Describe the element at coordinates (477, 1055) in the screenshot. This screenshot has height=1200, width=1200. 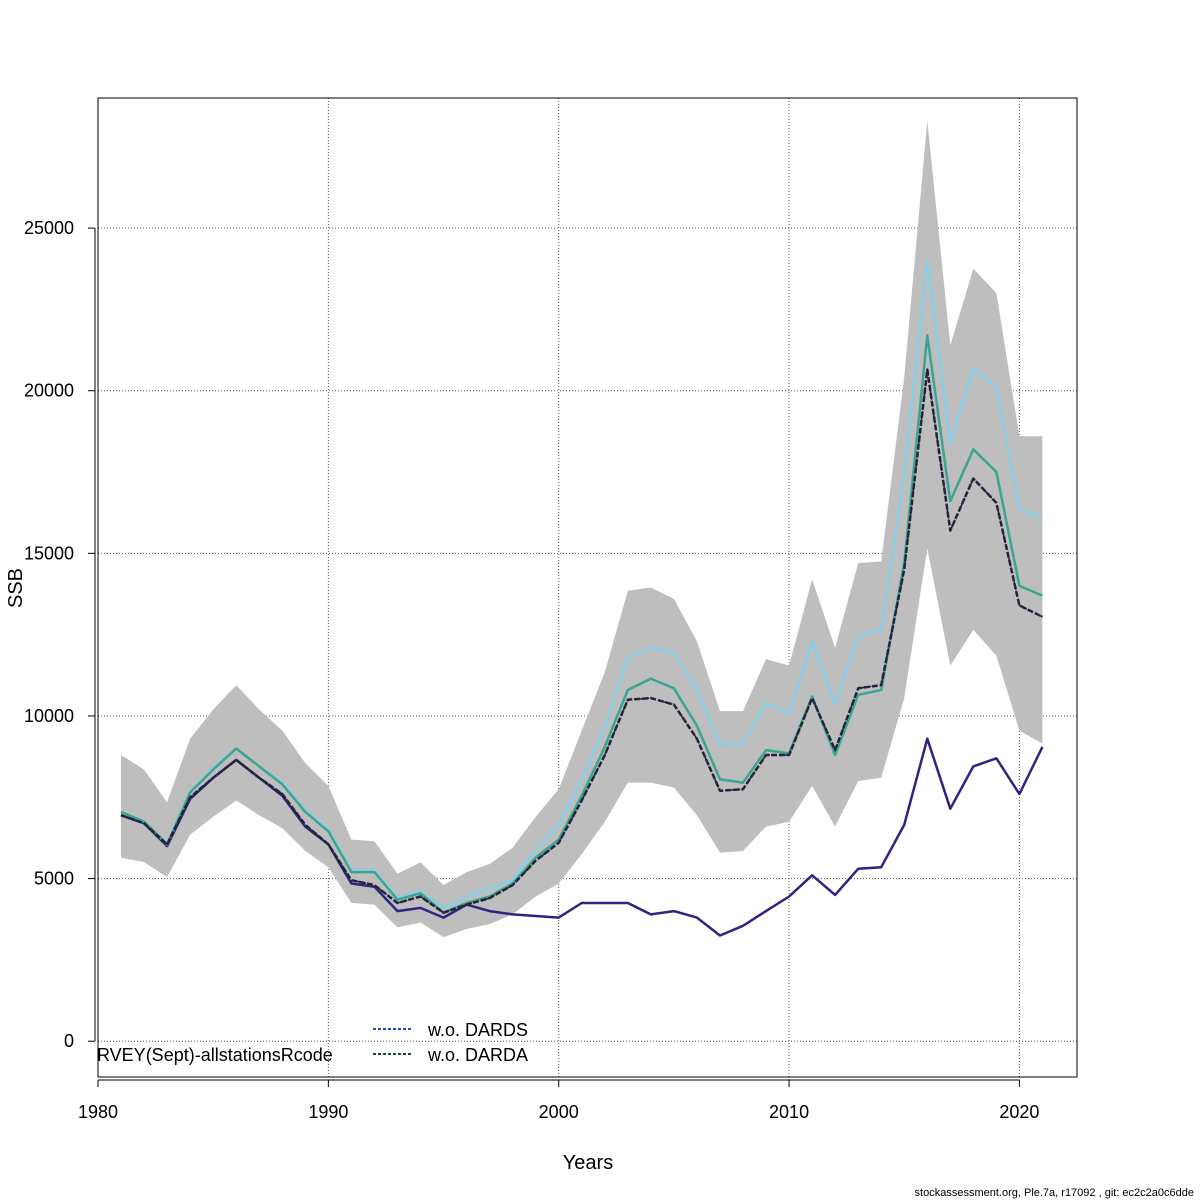
I see `legend-label-darda: w.o. DARDA` at that location.